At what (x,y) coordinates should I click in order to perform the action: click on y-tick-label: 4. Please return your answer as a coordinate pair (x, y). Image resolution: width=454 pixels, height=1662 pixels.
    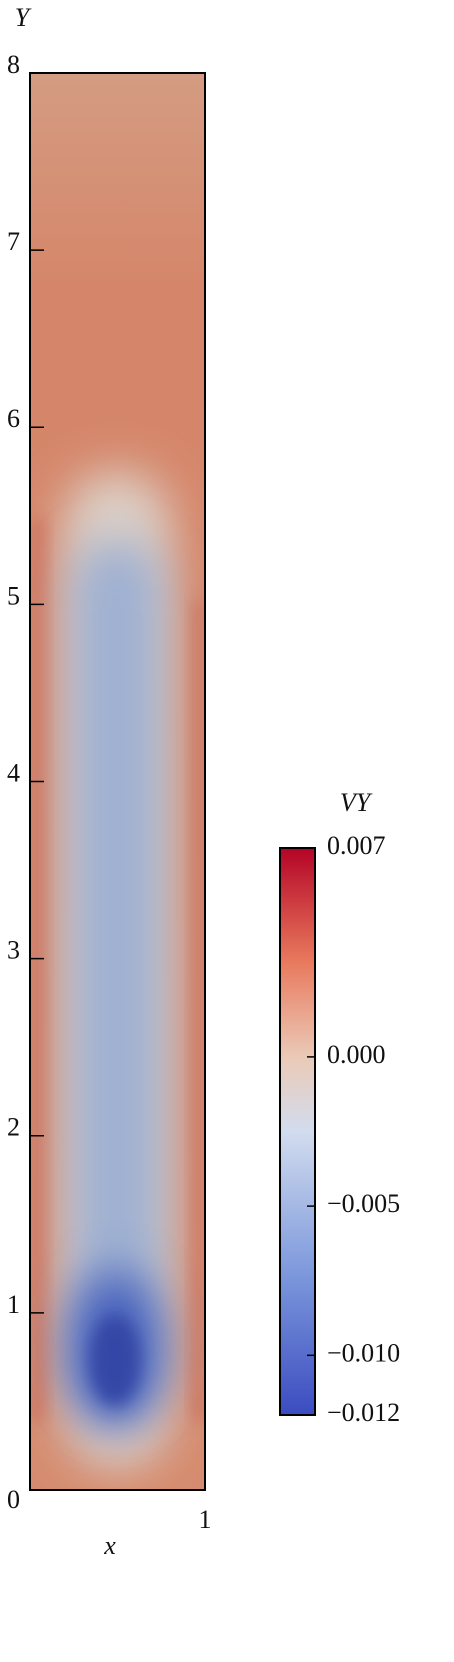
    Looking at the image, I should click on (13, 772).